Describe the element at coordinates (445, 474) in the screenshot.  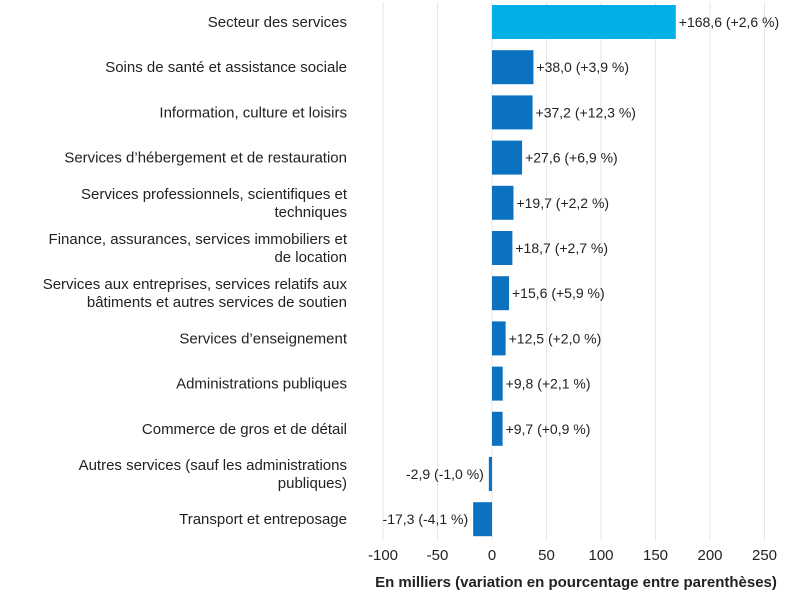
I see `data-label: -2,9 (-1,0 %)` at that location.